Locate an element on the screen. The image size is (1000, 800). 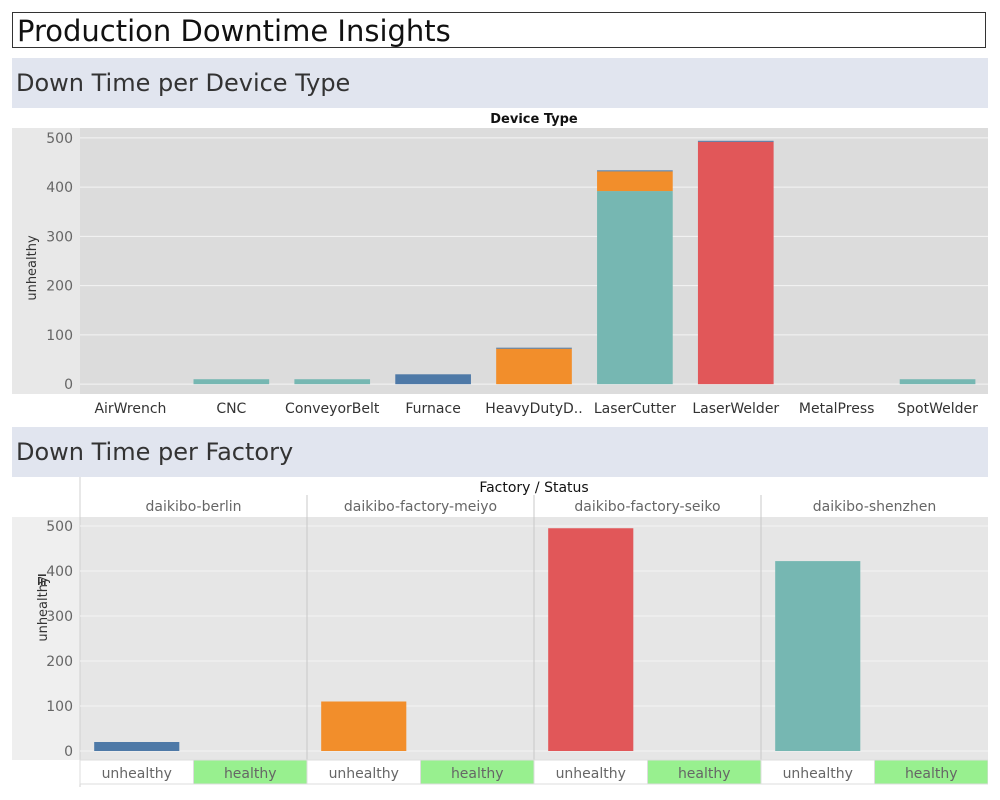
section-title-factory: Down Time per Factory is located at coordinates (500, 452).